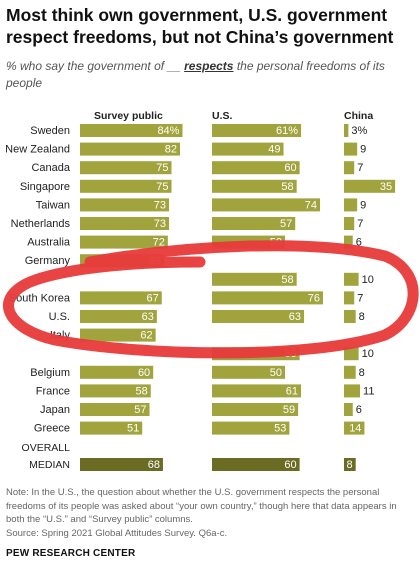 The image size is (420, 574). What do you see at coordinates (280, 429) in the screenshot?
I see `data-label: 53` at bounding box center [280, 429].